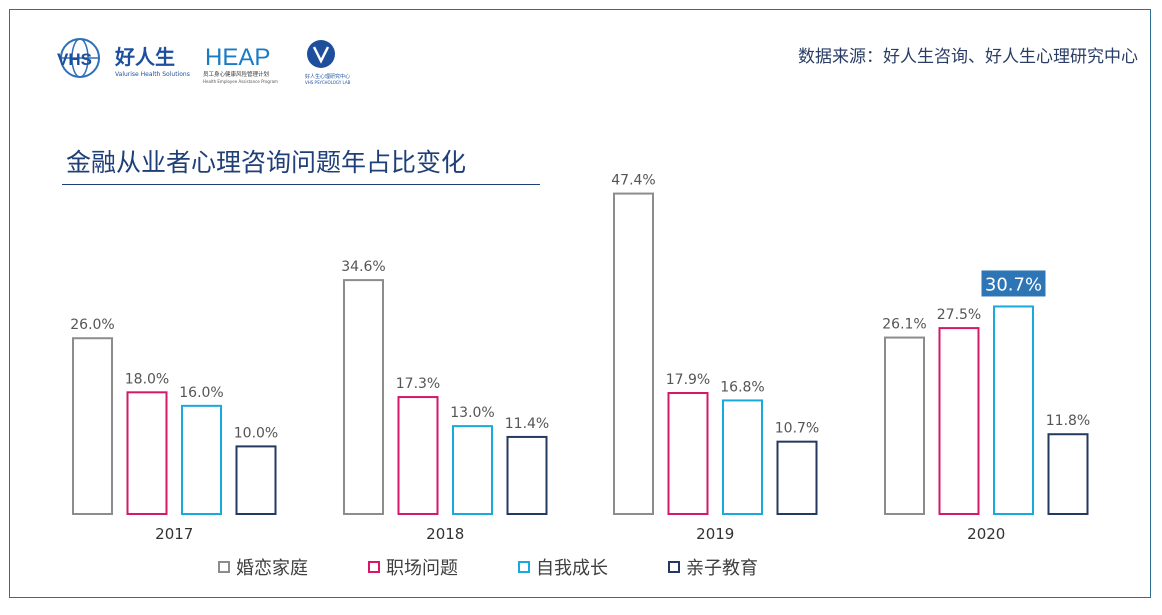 The height and width of the screenshot is (615, 1162). Describe the element at coordinates (74, 59) in the screenshot. I see `logo-vhs-text: VHS` at that location.